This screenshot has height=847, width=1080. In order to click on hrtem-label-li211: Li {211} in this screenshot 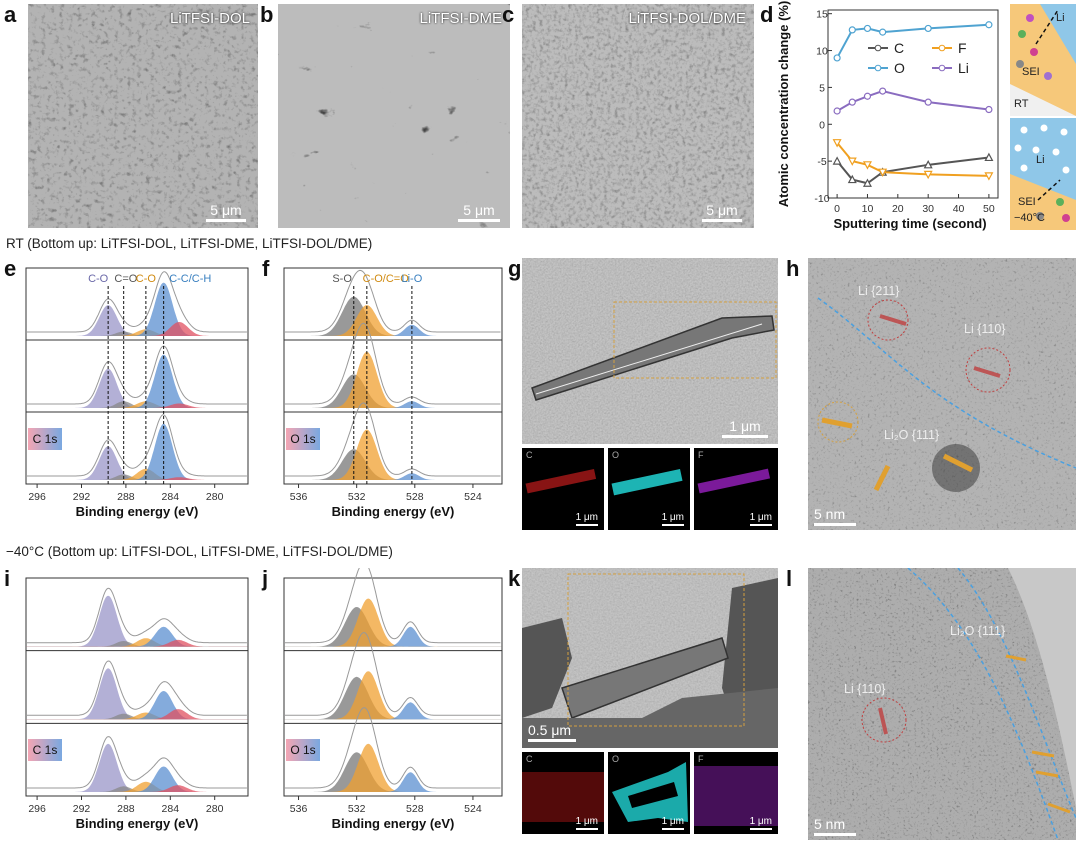, I will do `click(879, 291)`.